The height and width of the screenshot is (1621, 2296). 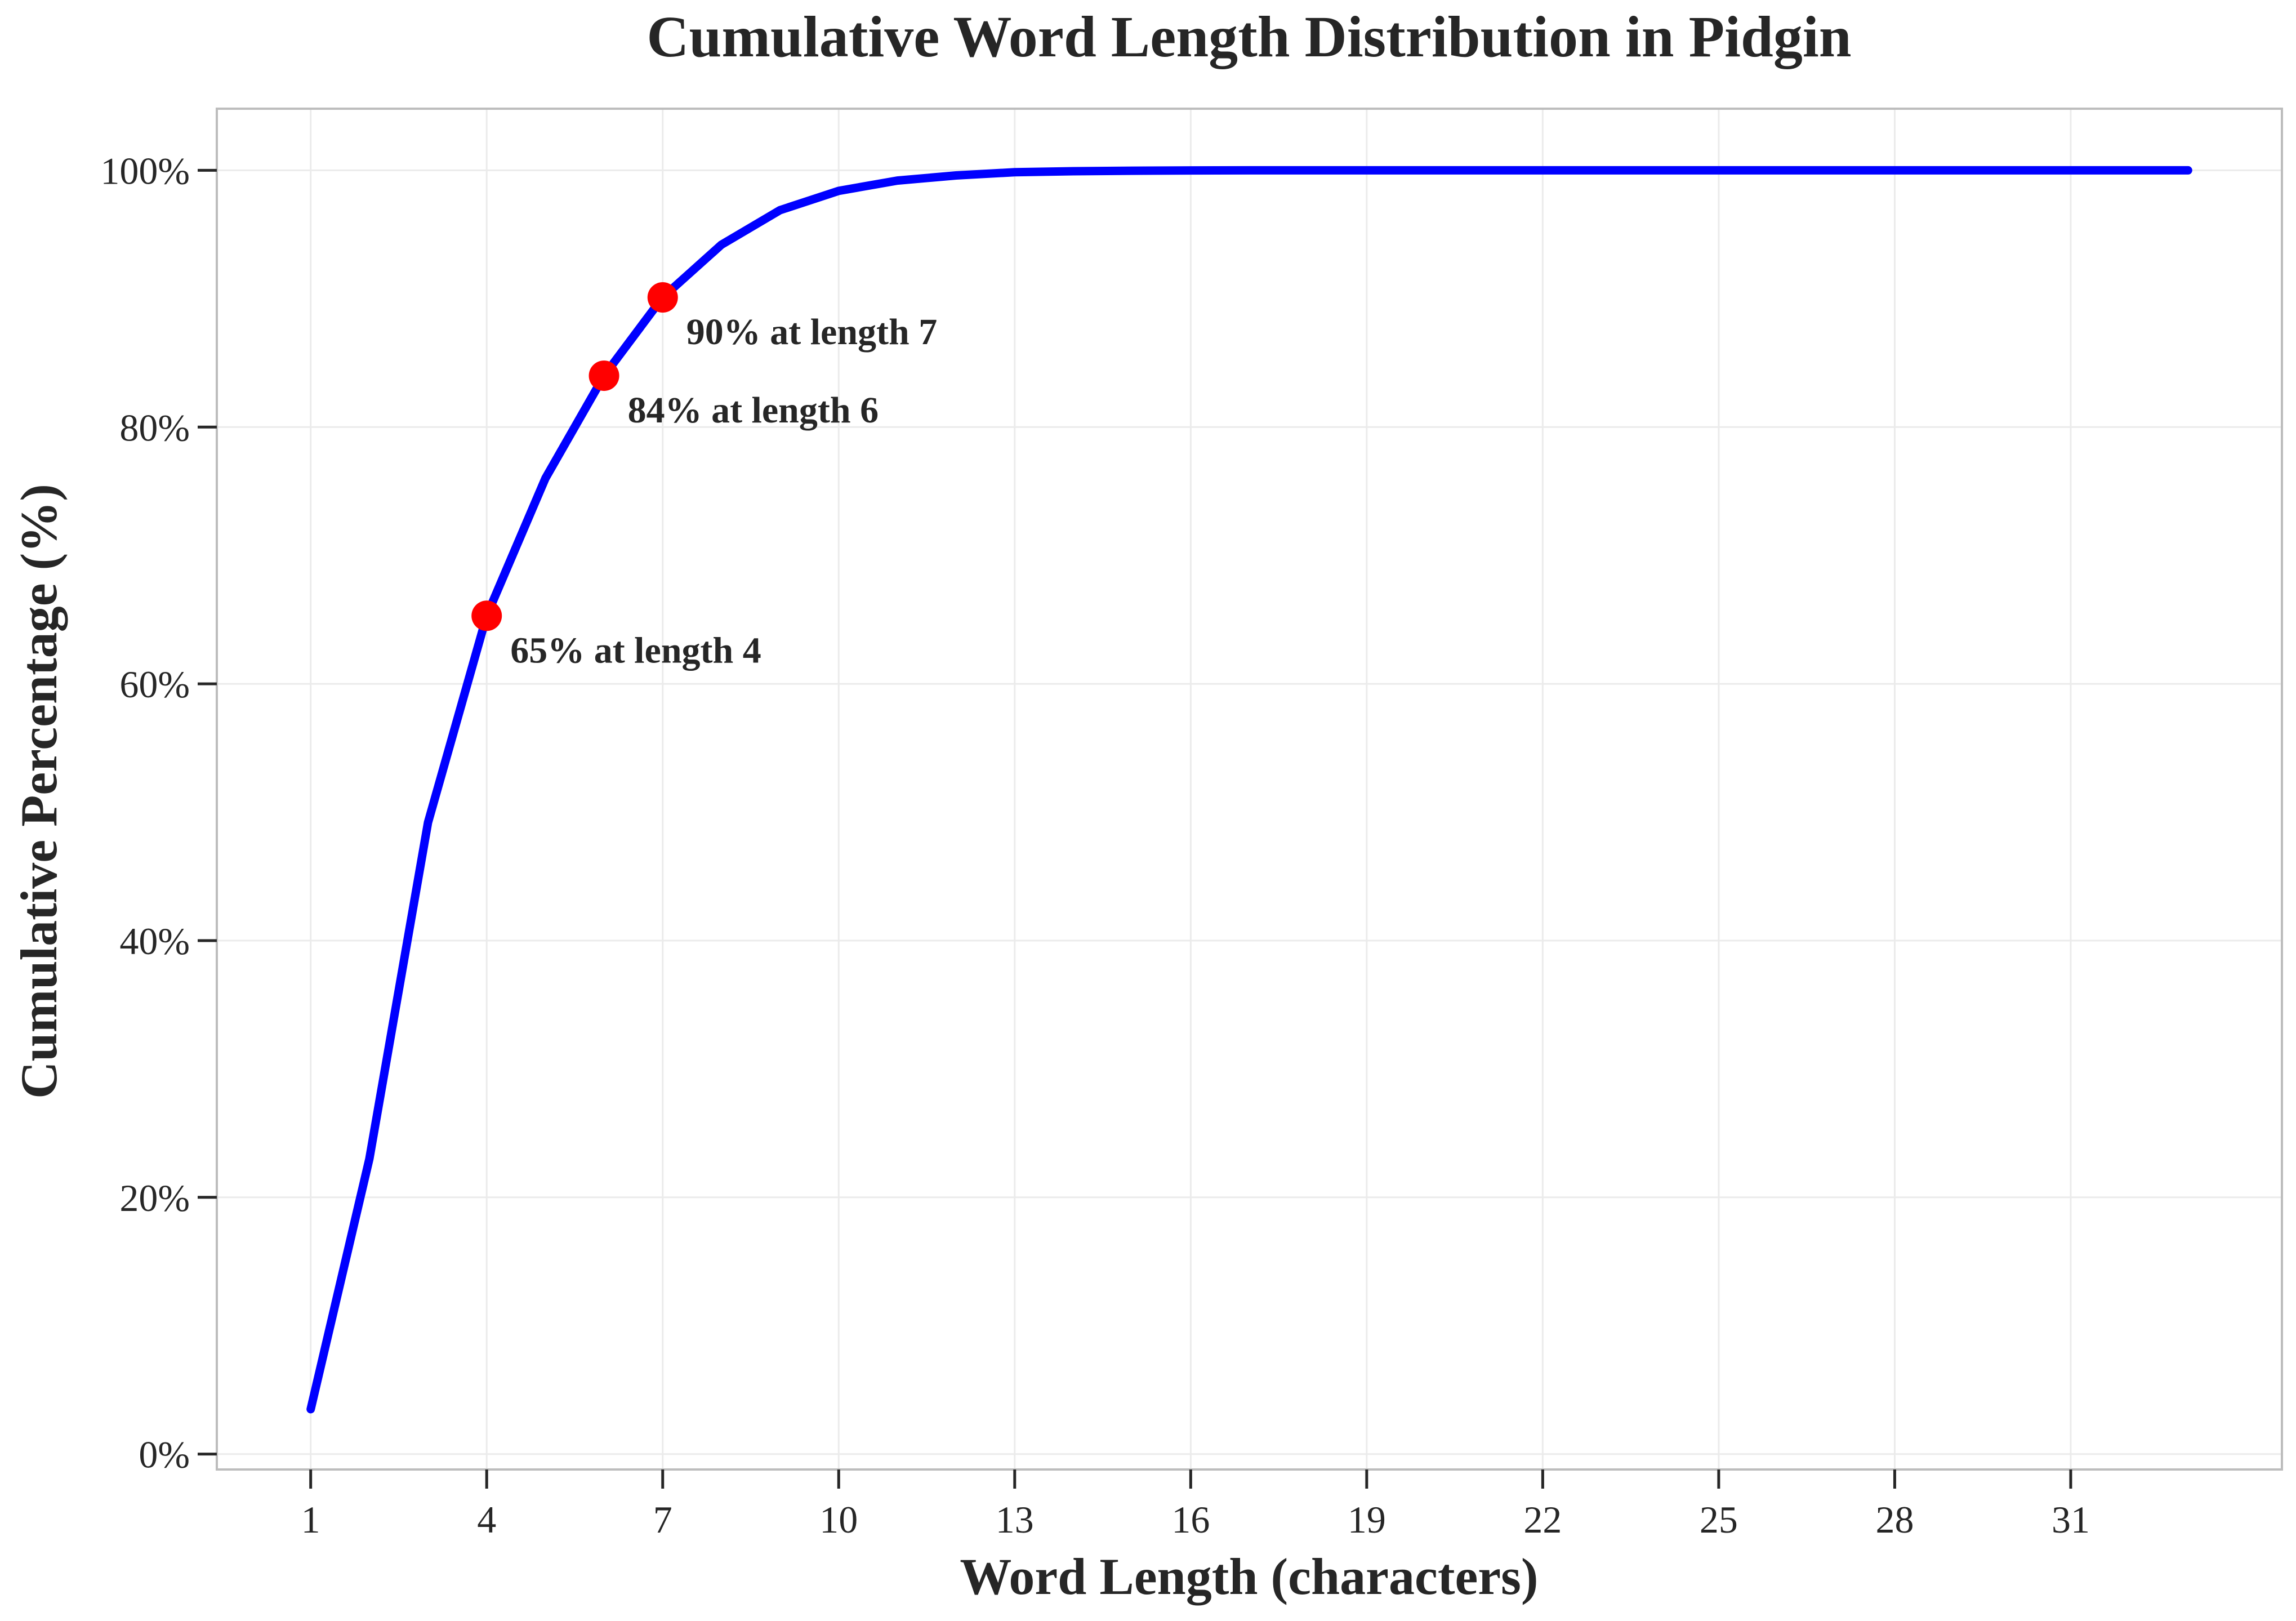 What do you see at coordinates (662, 1520) in the screenshot?
I see `x-tick-label: 7` at bounding box center [662, 1520].